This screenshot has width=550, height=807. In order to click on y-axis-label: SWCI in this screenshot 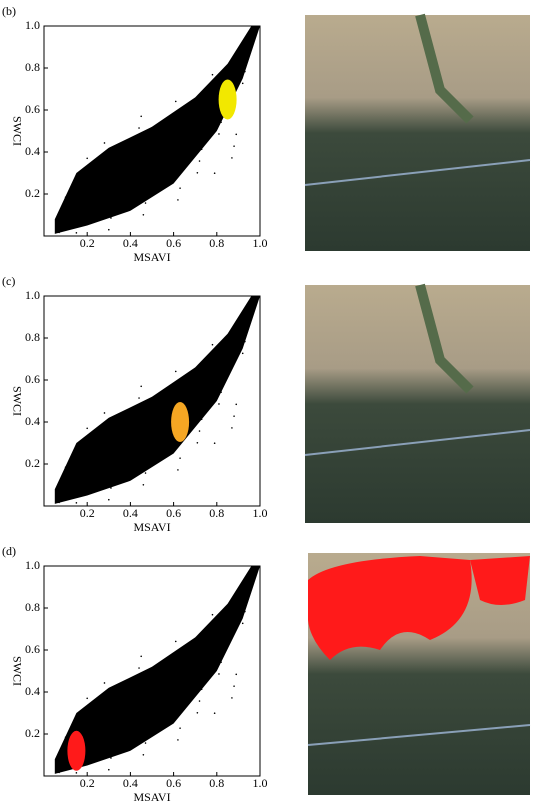, I will do `click(17, 131)`.